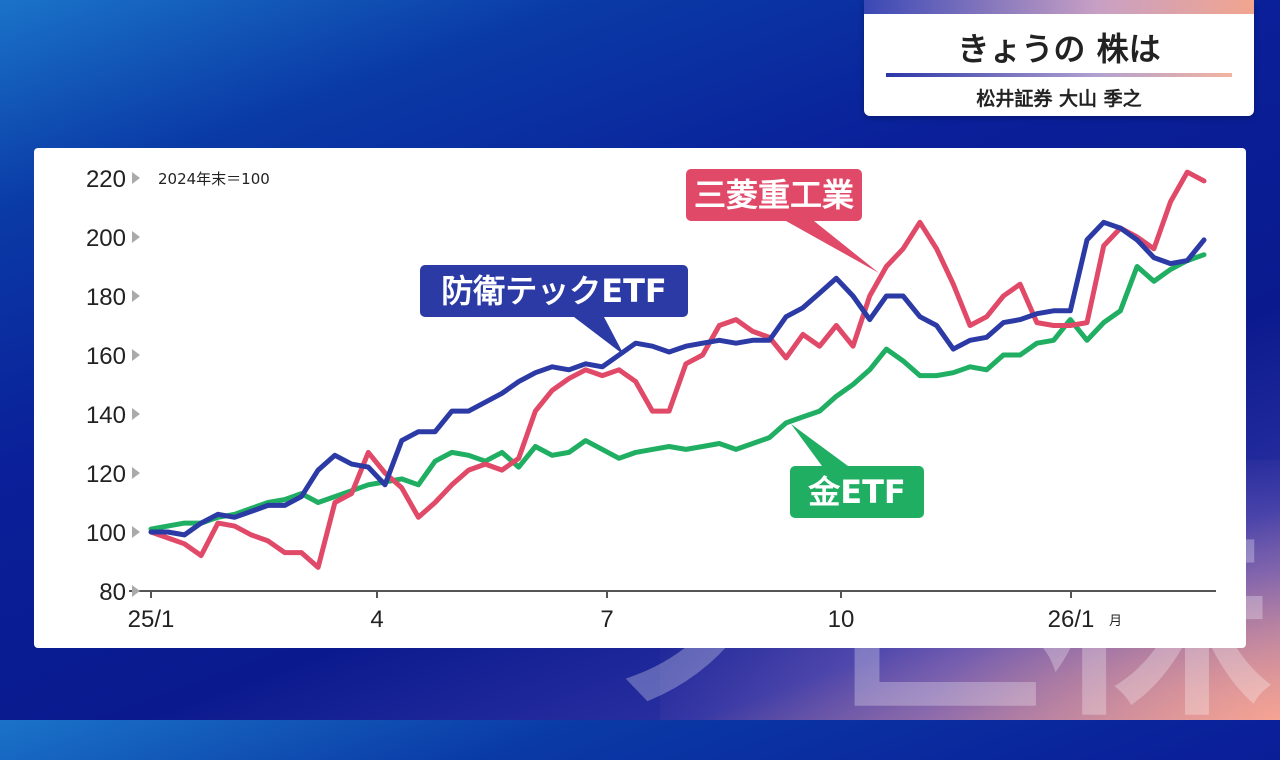  I want to click on title-accent-bar, so click(1059, 7).